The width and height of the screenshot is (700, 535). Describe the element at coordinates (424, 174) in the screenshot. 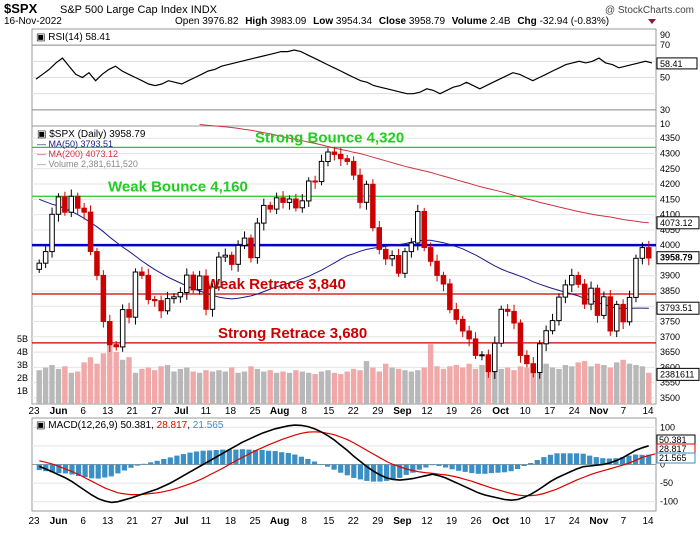

I see `ma200-line` at that location.